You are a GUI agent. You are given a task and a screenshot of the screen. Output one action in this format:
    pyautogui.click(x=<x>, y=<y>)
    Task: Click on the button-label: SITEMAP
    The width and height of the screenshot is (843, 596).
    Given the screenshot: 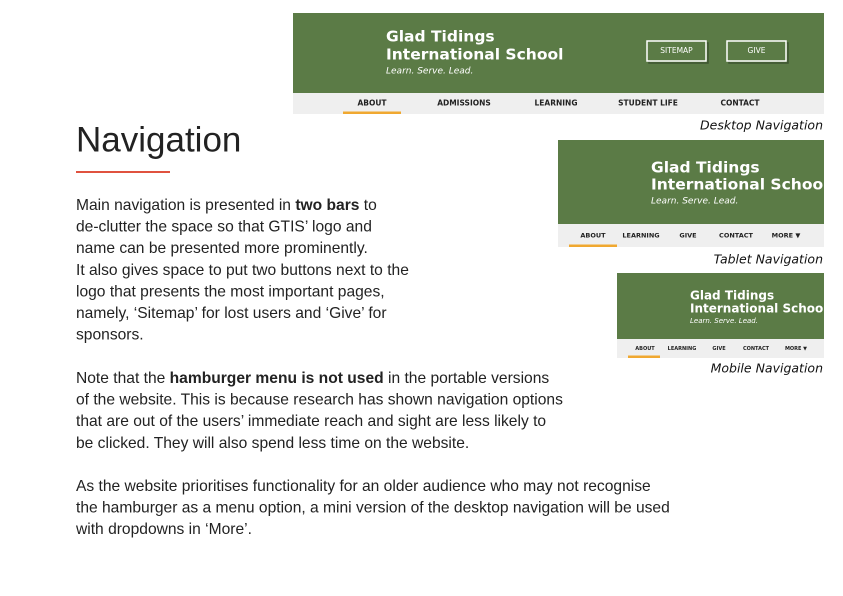 What is the action you would take?
    pyautogui.click(x=676, y=50)
    